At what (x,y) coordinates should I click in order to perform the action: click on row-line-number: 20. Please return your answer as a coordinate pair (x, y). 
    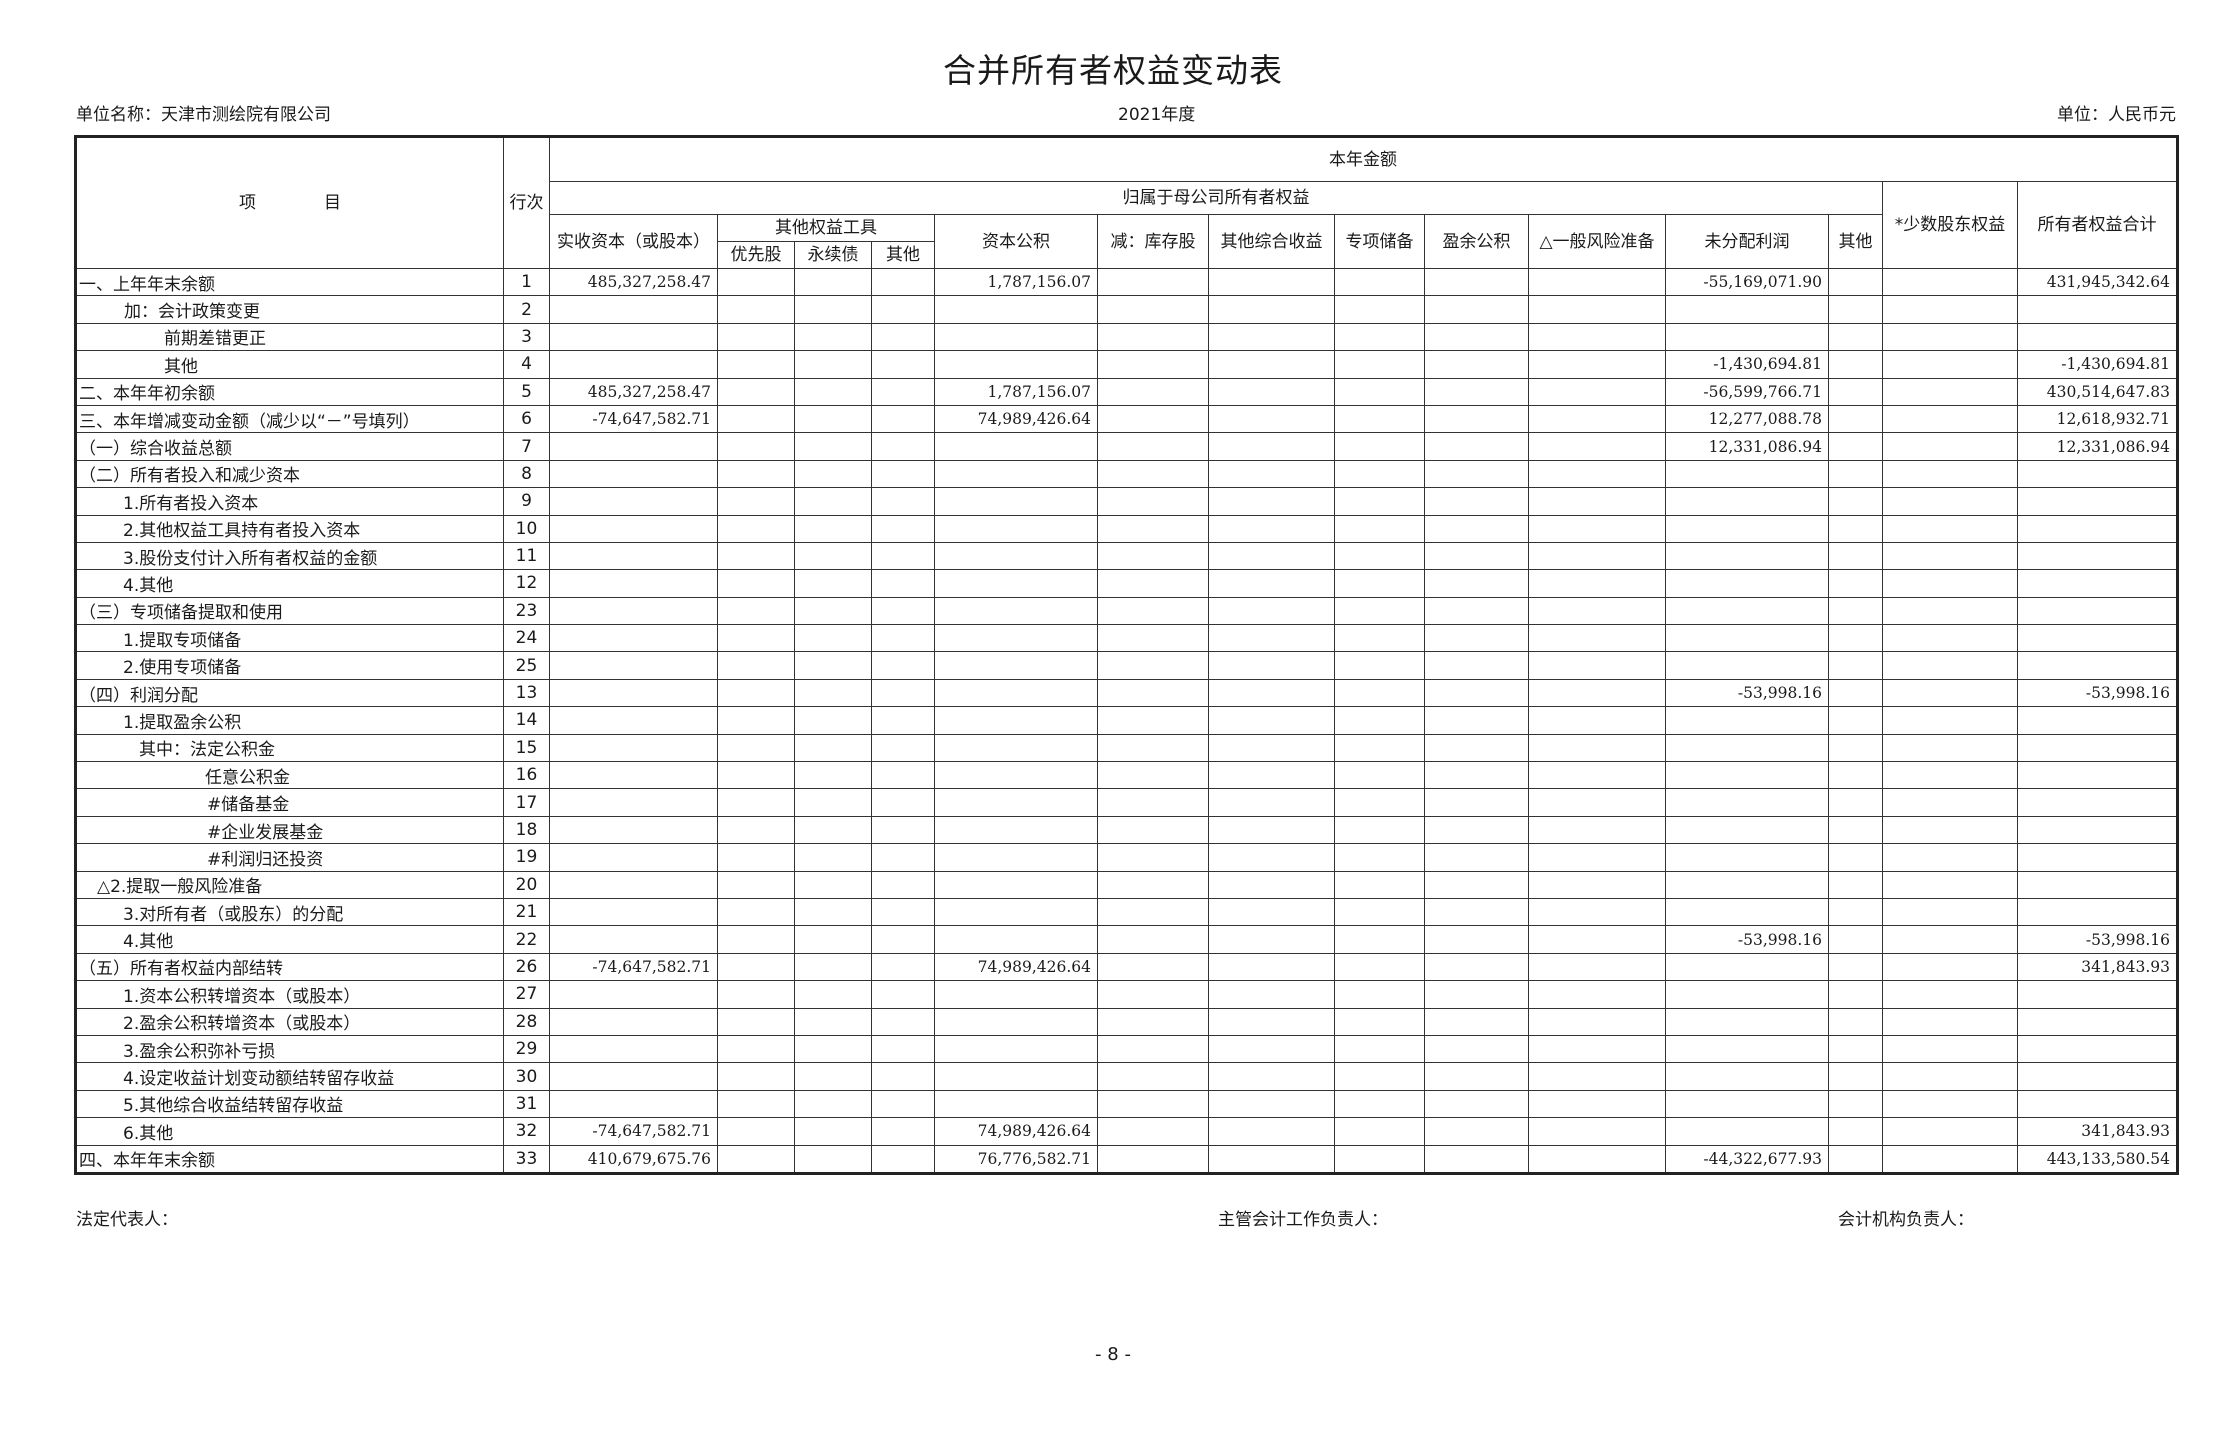
    Looking at the image, I should click on (526, 884).